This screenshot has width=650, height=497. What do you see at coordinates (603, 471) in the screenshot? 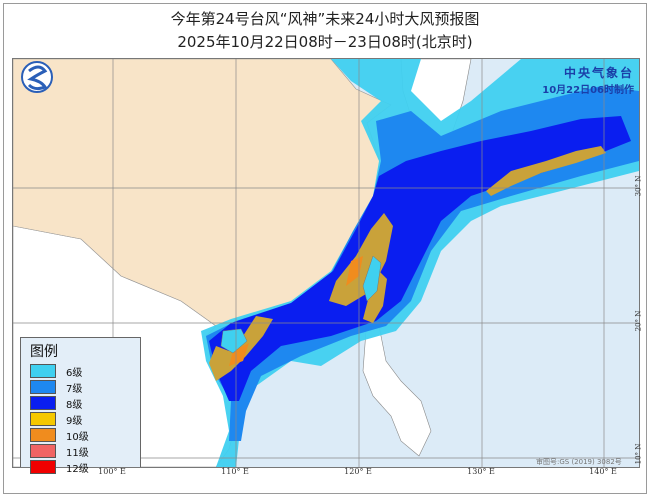
I see `lon-label: 140° E` at bounding box center [603, 471].